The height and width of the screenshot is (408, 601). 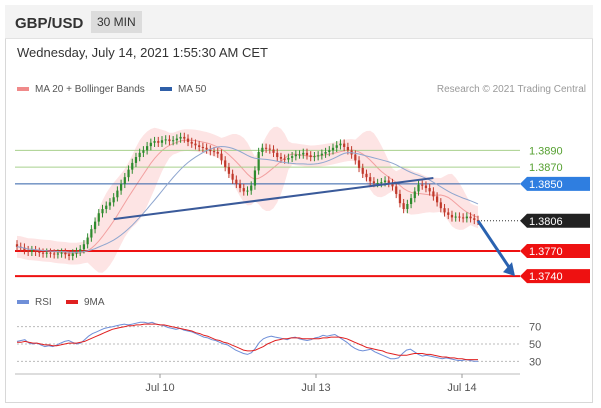 What do you see at coordinates (546, 222) in the screenshot?
I see `level-label-3: 1.3806` at bounding box center [546, 222].